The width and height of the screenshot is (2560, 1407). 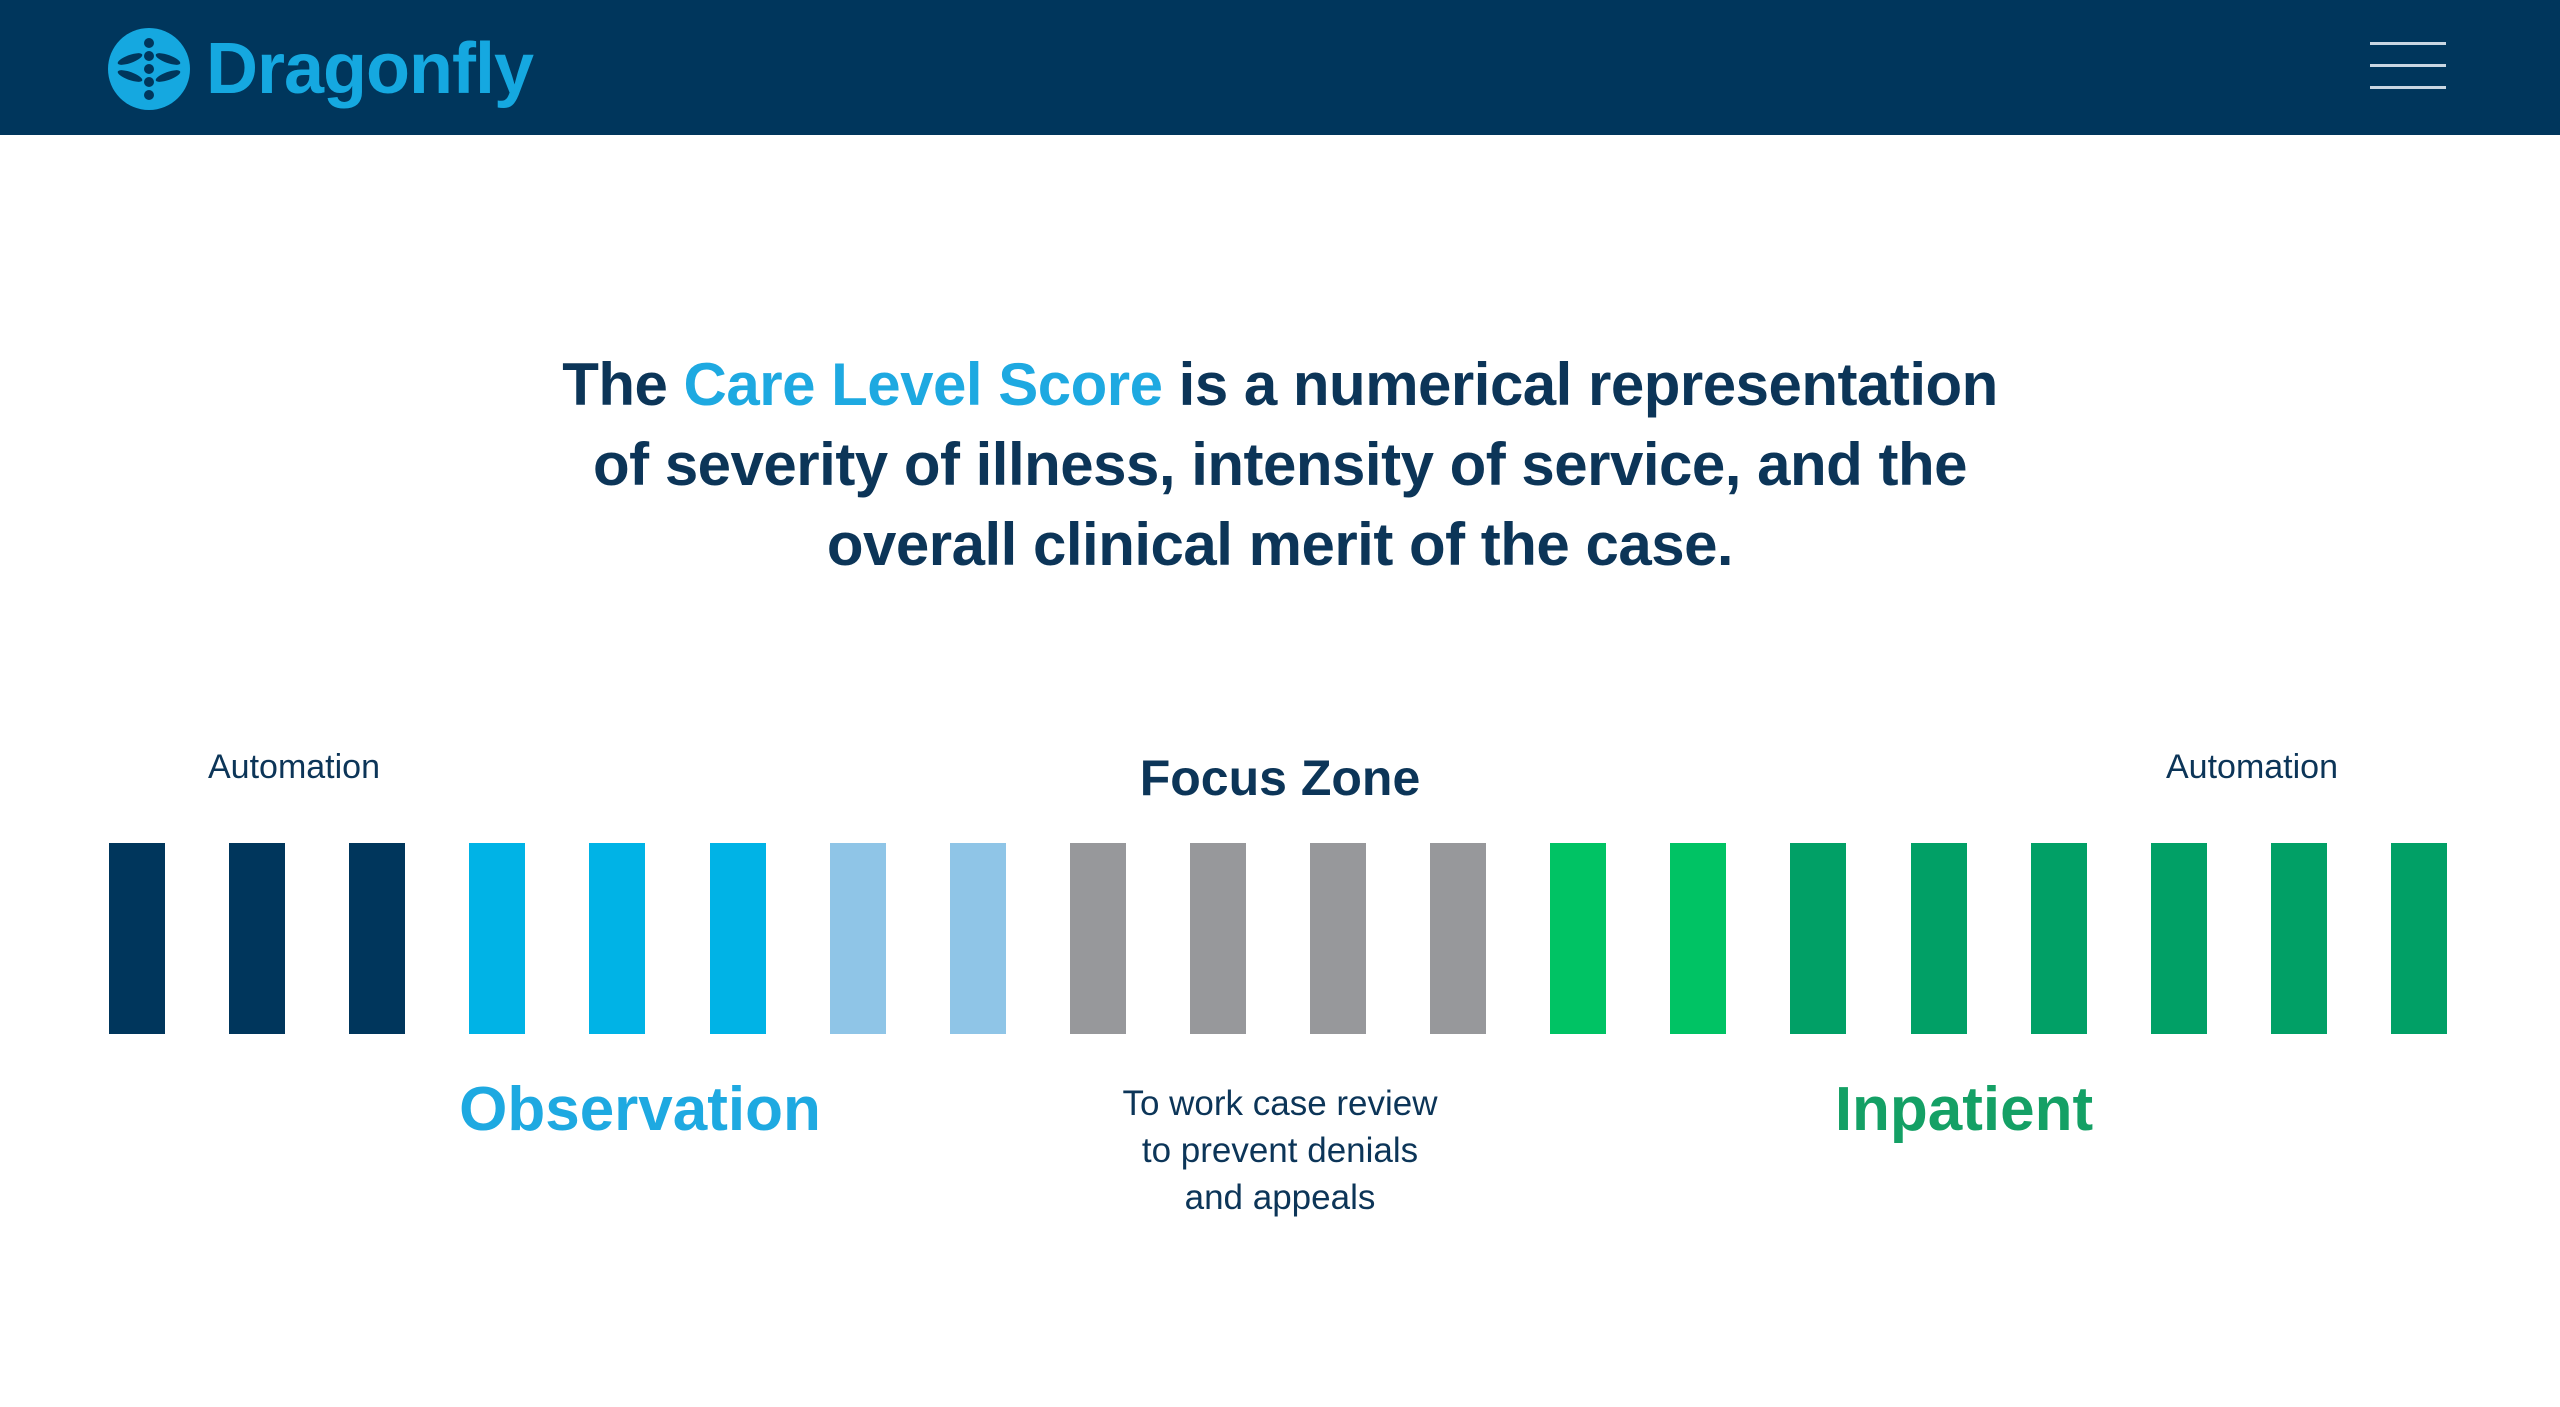 I want to click on hamburger-menu-icon, so click(x=2410, y=67).